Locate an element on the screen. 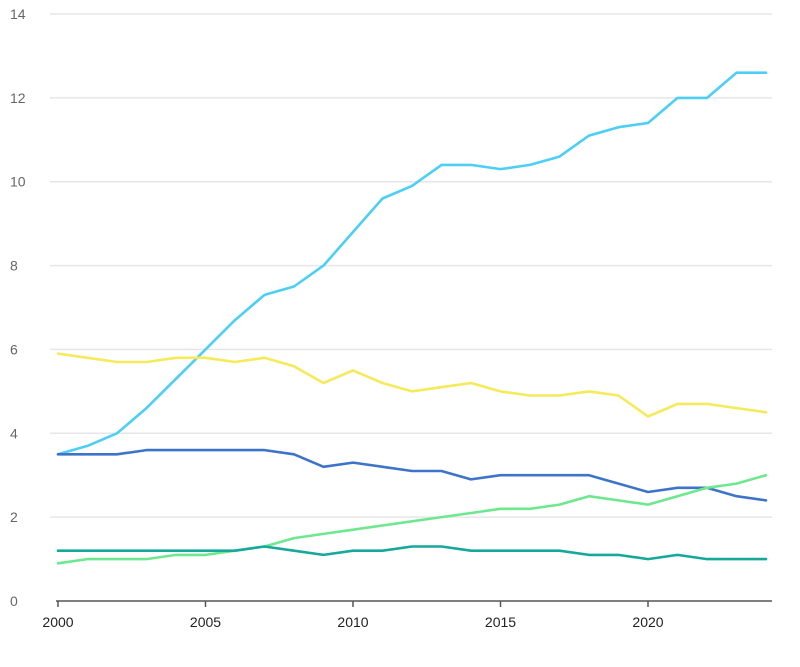 The height and width of the screenshot is (667, 800). y-tick-label: 12 is located at coordinates (18, 98).